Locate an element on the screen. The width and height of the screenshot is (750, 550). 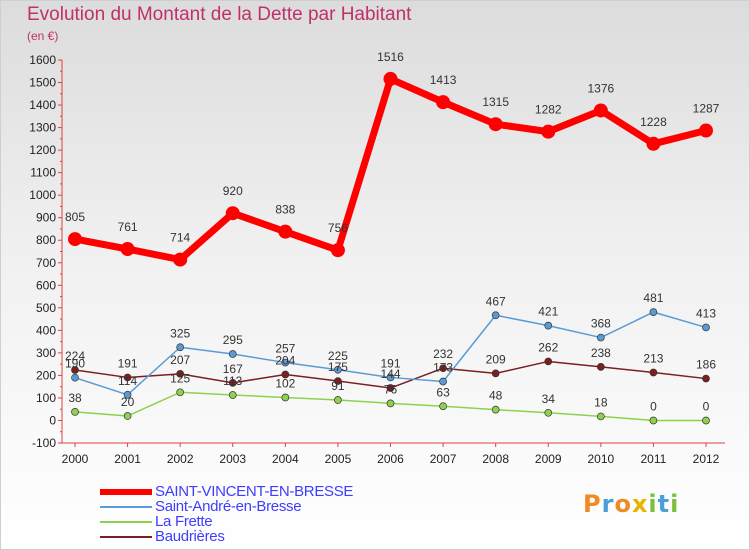
x-tick-label: 2007 is located at coordinates (443, 459).